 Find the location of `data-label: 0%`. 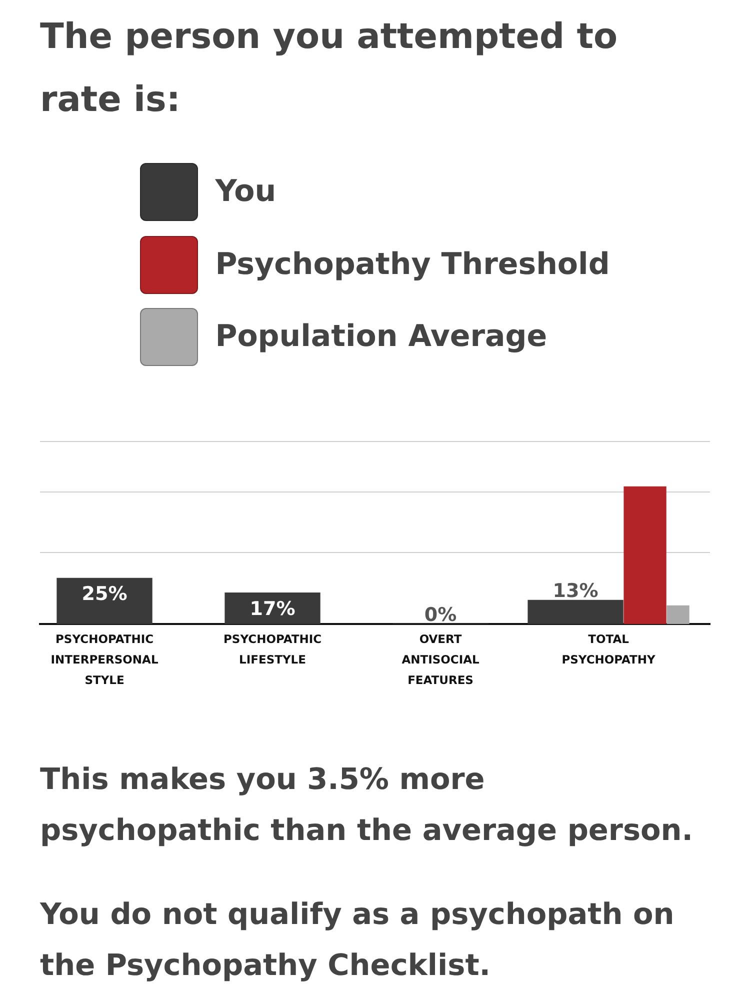

data-label: 0% is located at coordinates (440, 615).